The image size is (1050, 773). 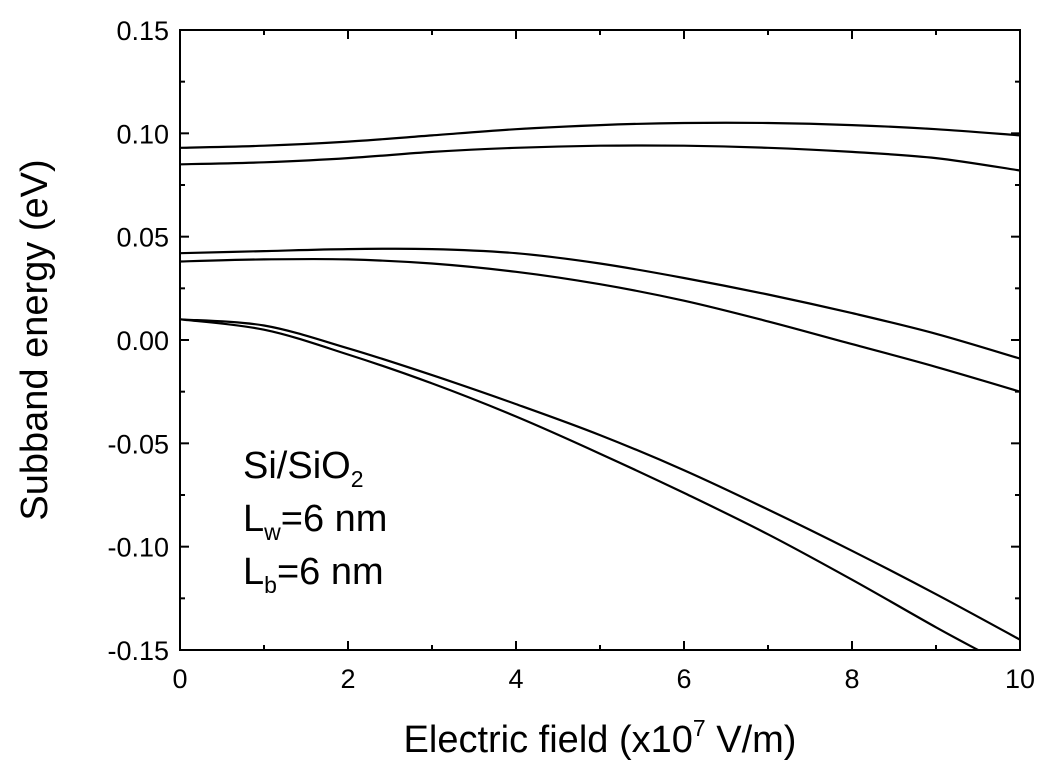 What do you see at coordinates (142, 134) in the screenshot?
I see `y-tick-label: 0.10` at bounding box center [142, 134].